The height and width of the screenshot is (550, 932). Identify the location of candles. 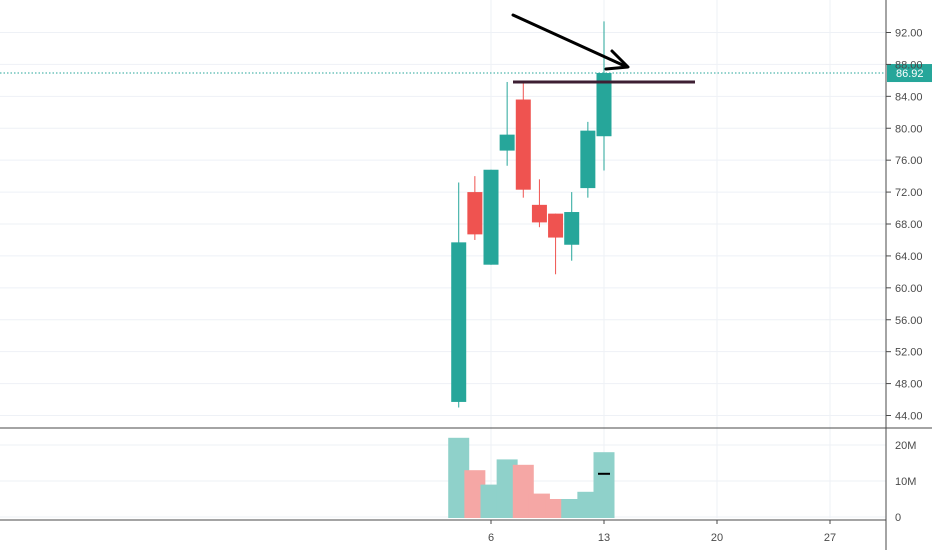
(531, 214).